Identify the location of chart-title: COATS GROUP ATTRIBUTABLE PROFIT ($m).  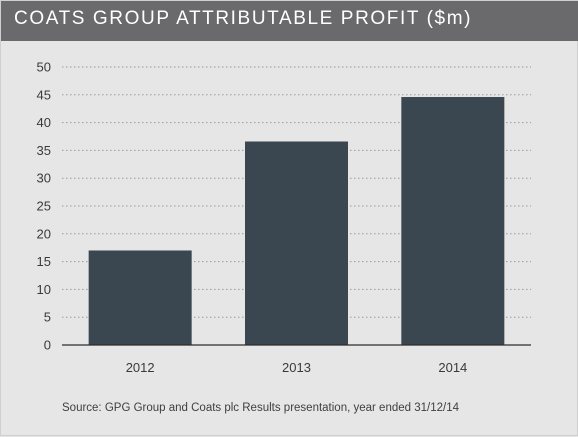
(243, 18).